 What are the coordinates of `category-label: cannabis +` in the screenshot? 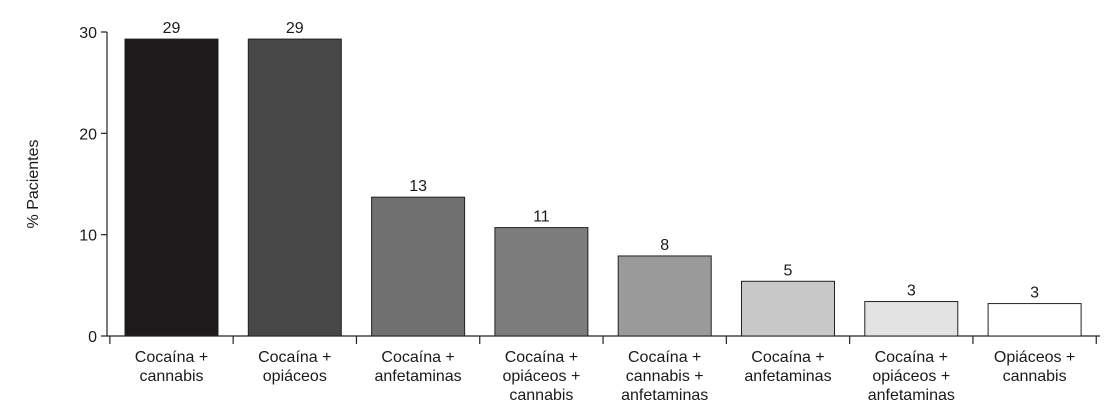 It's located at (665, 376).